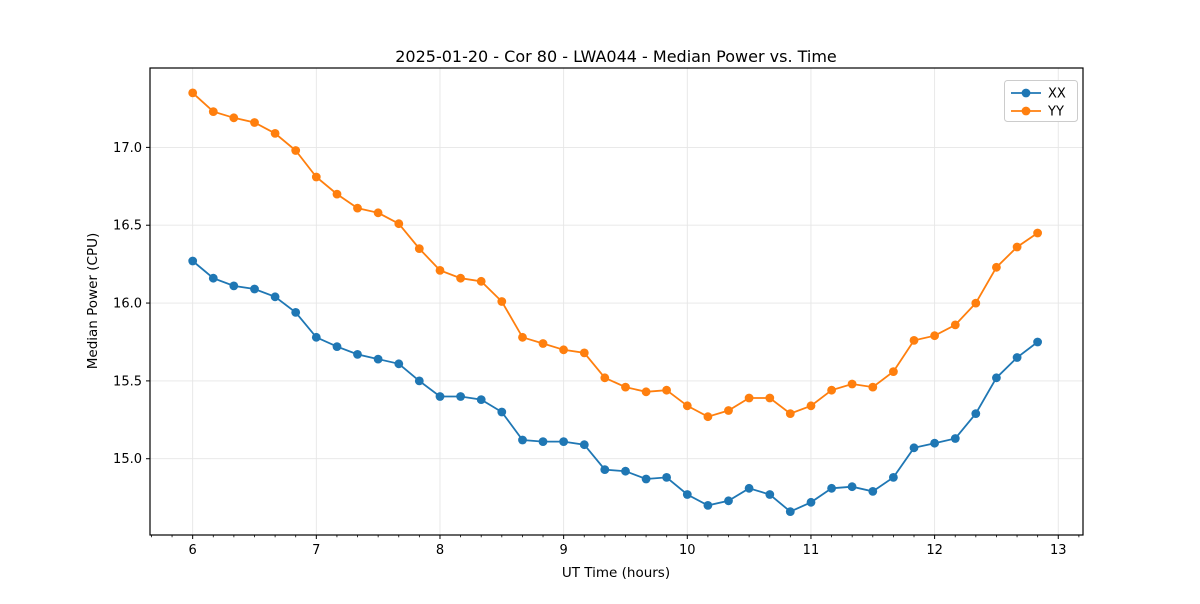  Describe the element at coordinates (1057, 94) in the screenshot. I see `legend-label: XX` at that location.